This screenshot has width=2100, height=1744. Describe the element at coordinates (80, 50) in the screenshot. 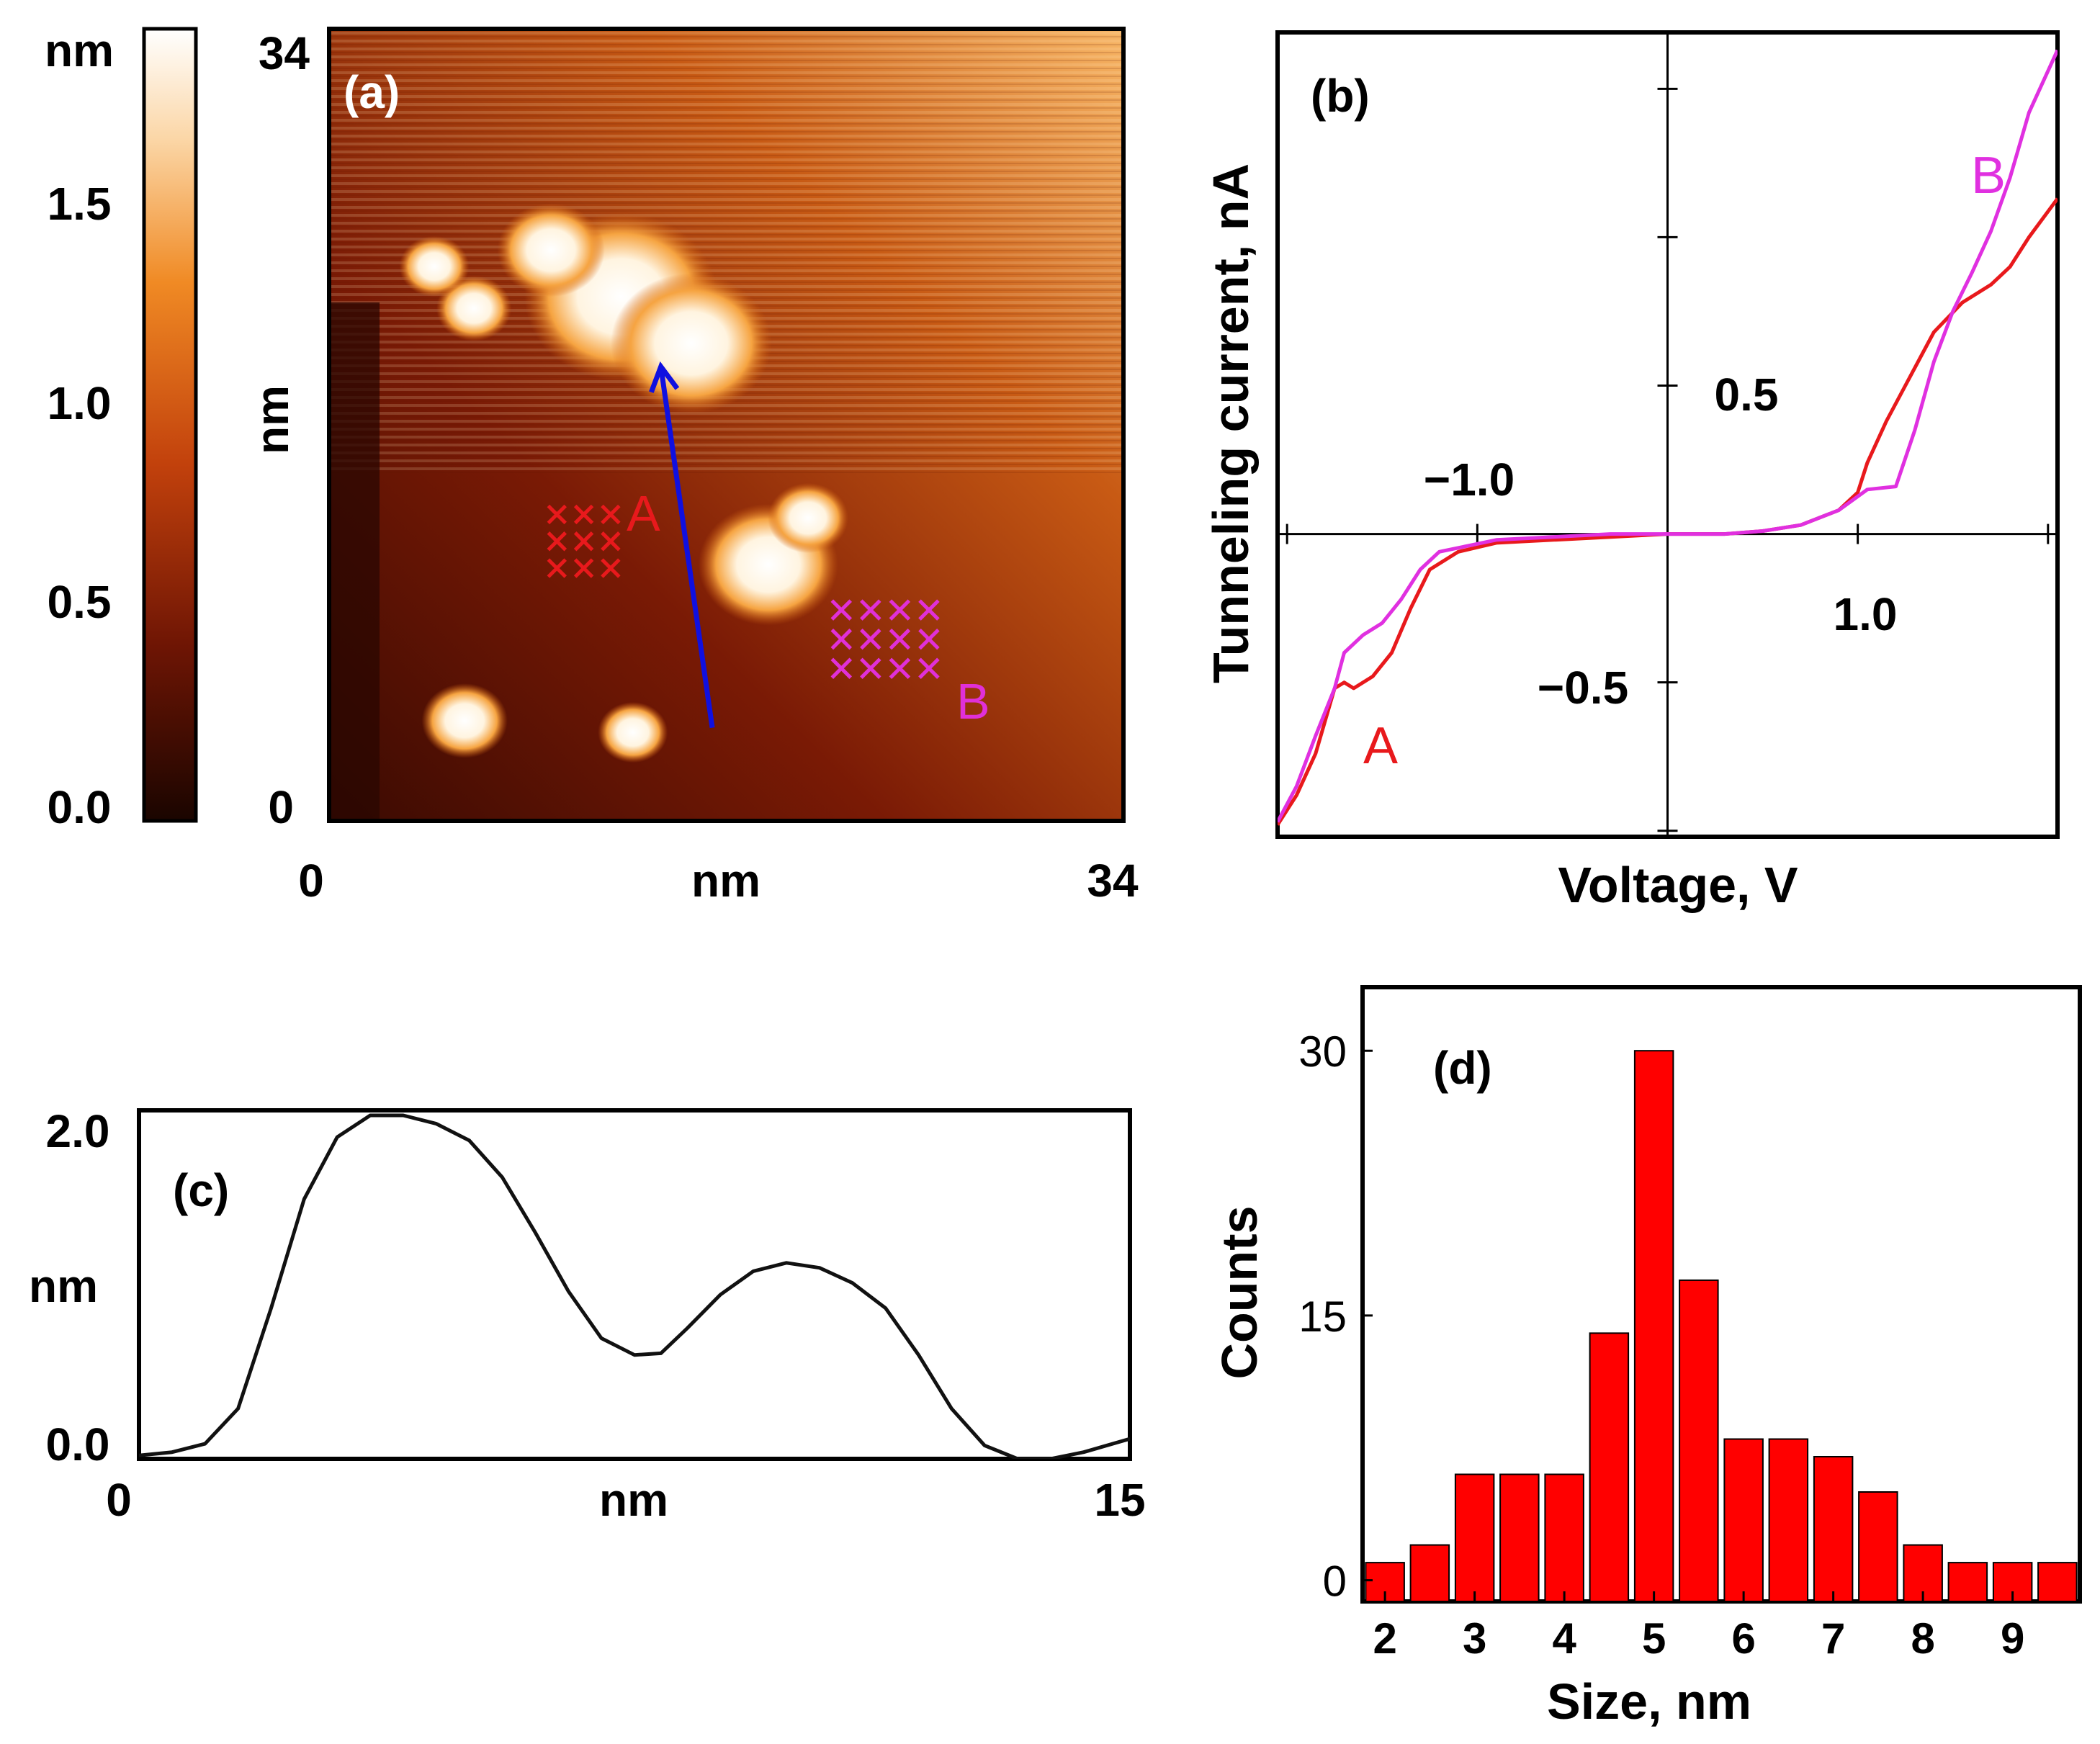

I see `colorbar-unit: nm` at that location.